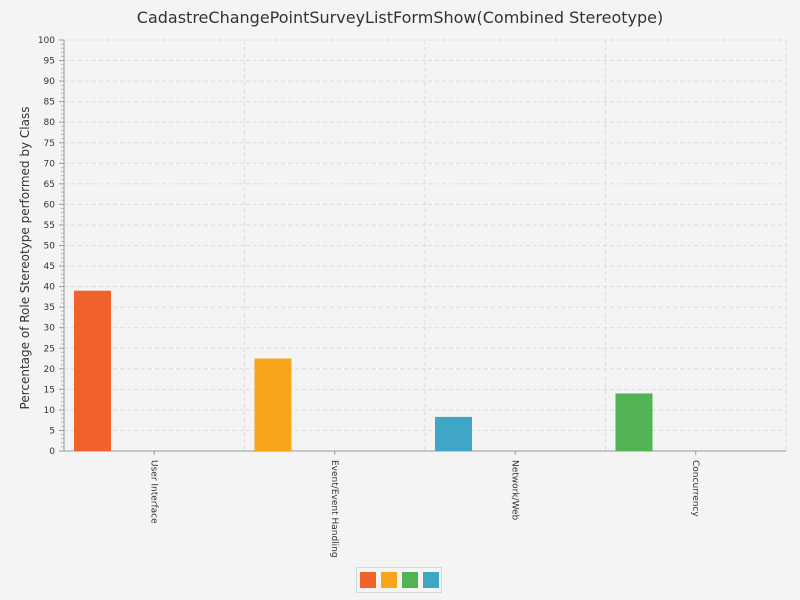 The height and width of the screenshot is (600, 800). I want to click on y-tick-label: 20, so click(50, 370).